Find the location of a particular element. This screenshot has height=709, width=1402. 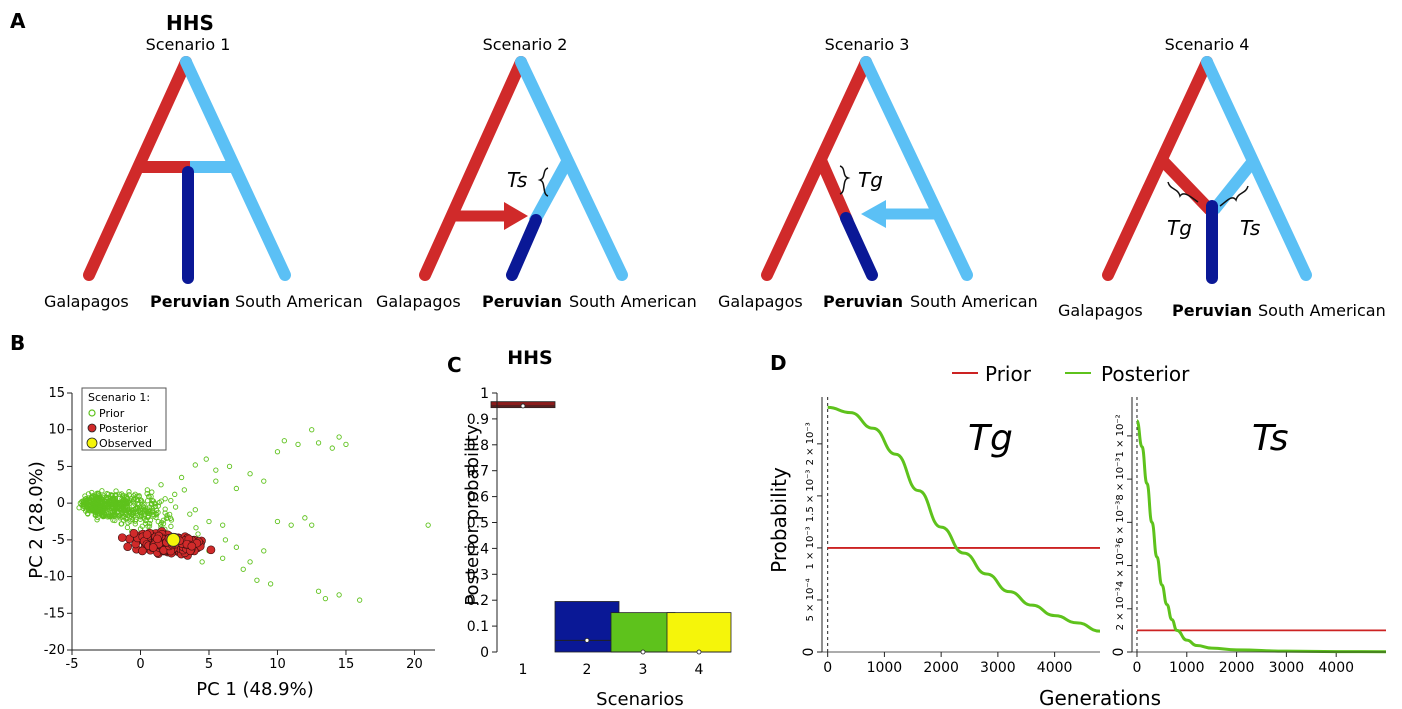

prior-points is located at coordinates (253, 515).